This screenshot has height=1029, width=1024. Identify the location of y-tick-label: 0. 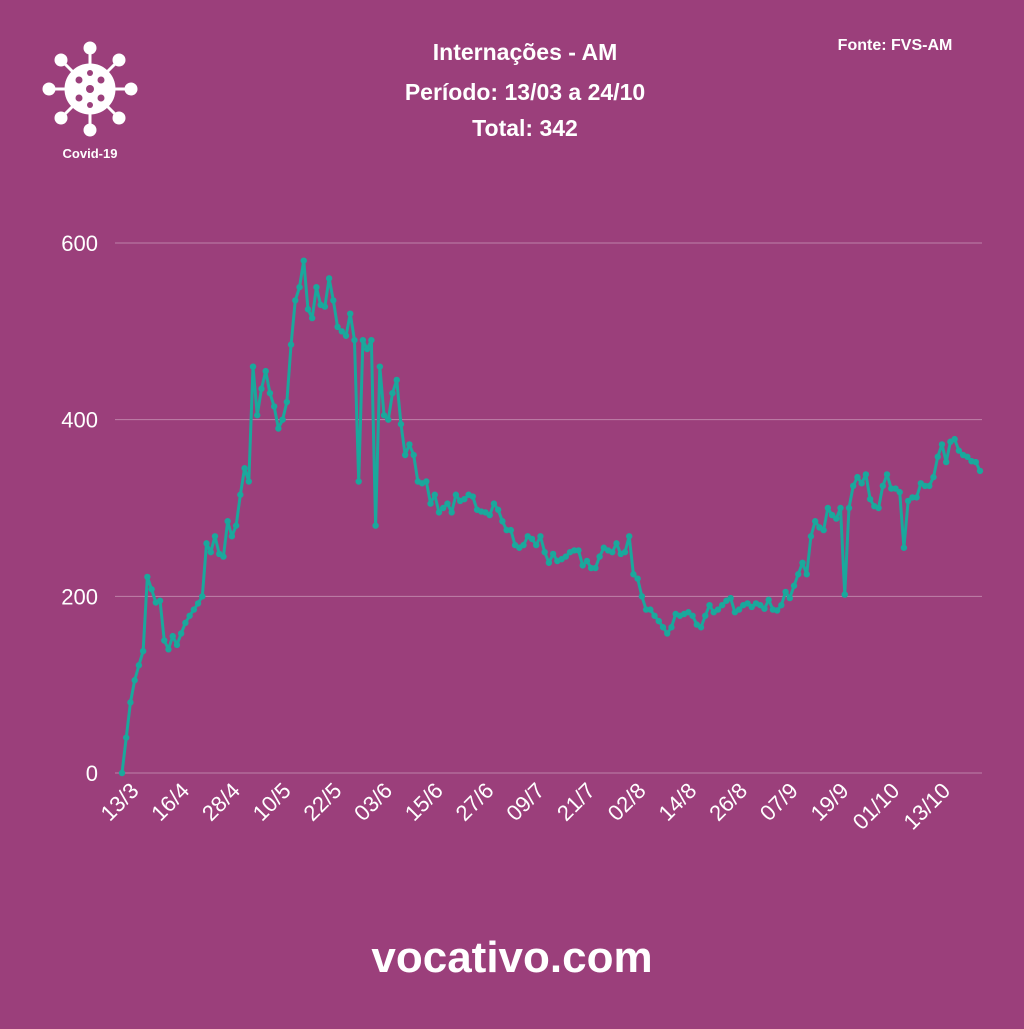
(92, 773).